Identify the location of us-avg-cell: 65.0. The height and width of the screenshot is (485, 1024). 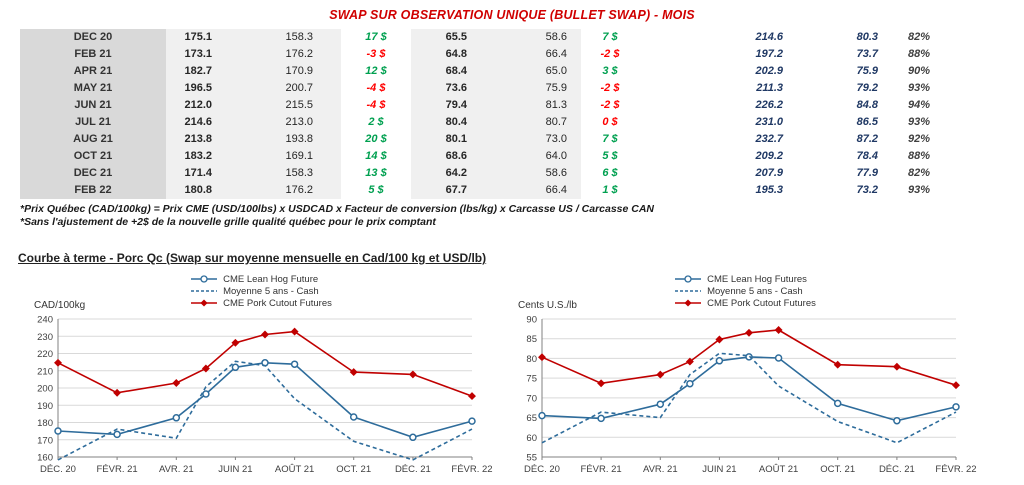
(526, 71).